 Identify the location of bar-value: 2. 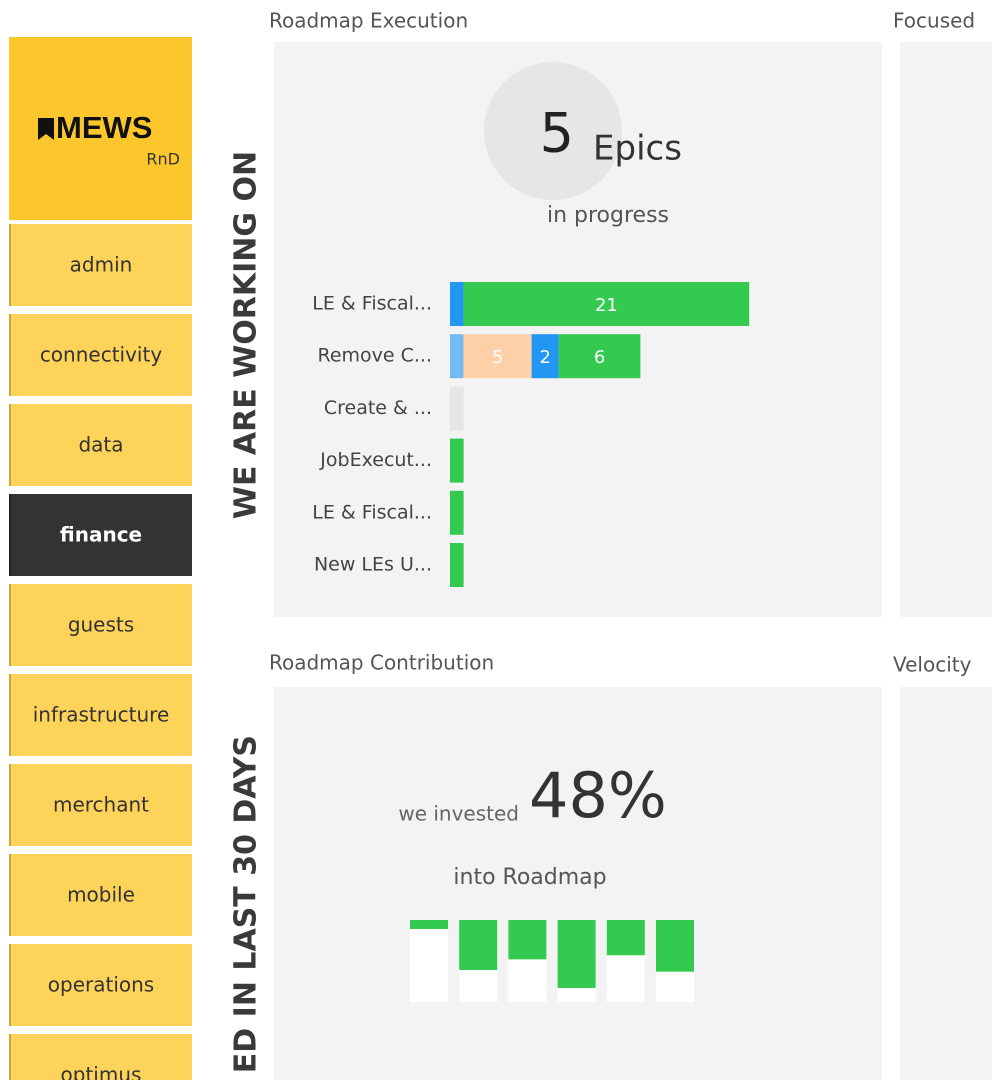
(544, 357).